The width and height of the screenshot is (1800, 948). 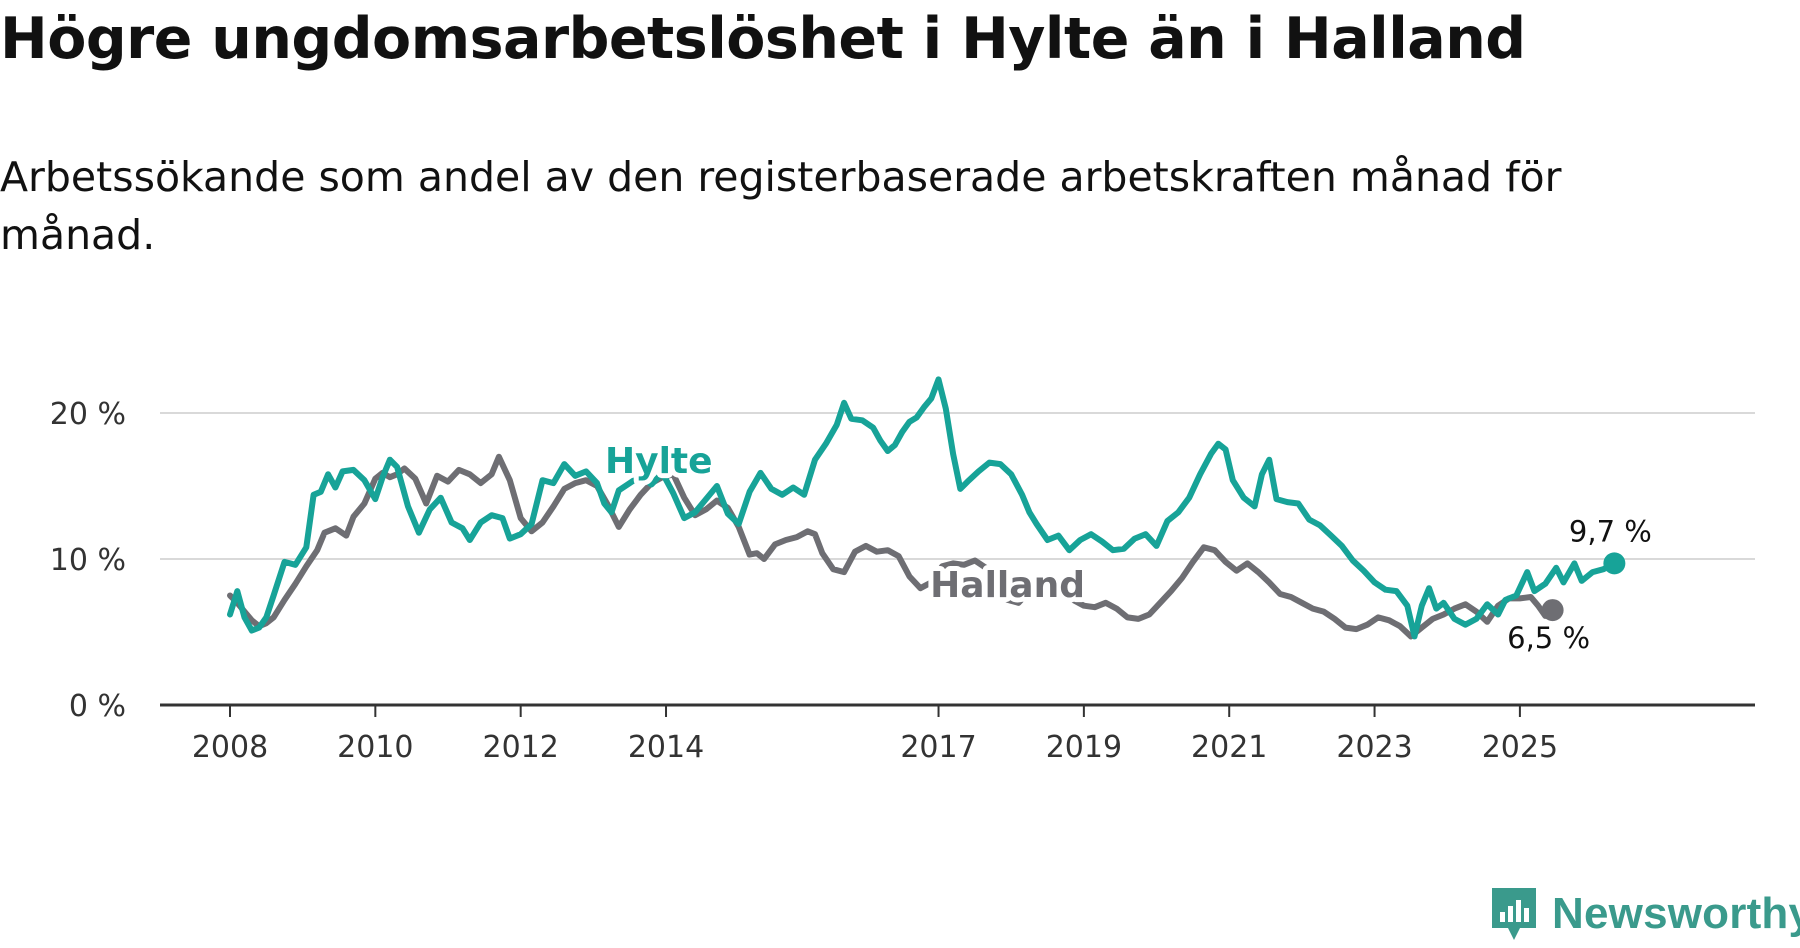 I want to click on brand-name: Newsworthy, so click(x=1676, y=913).